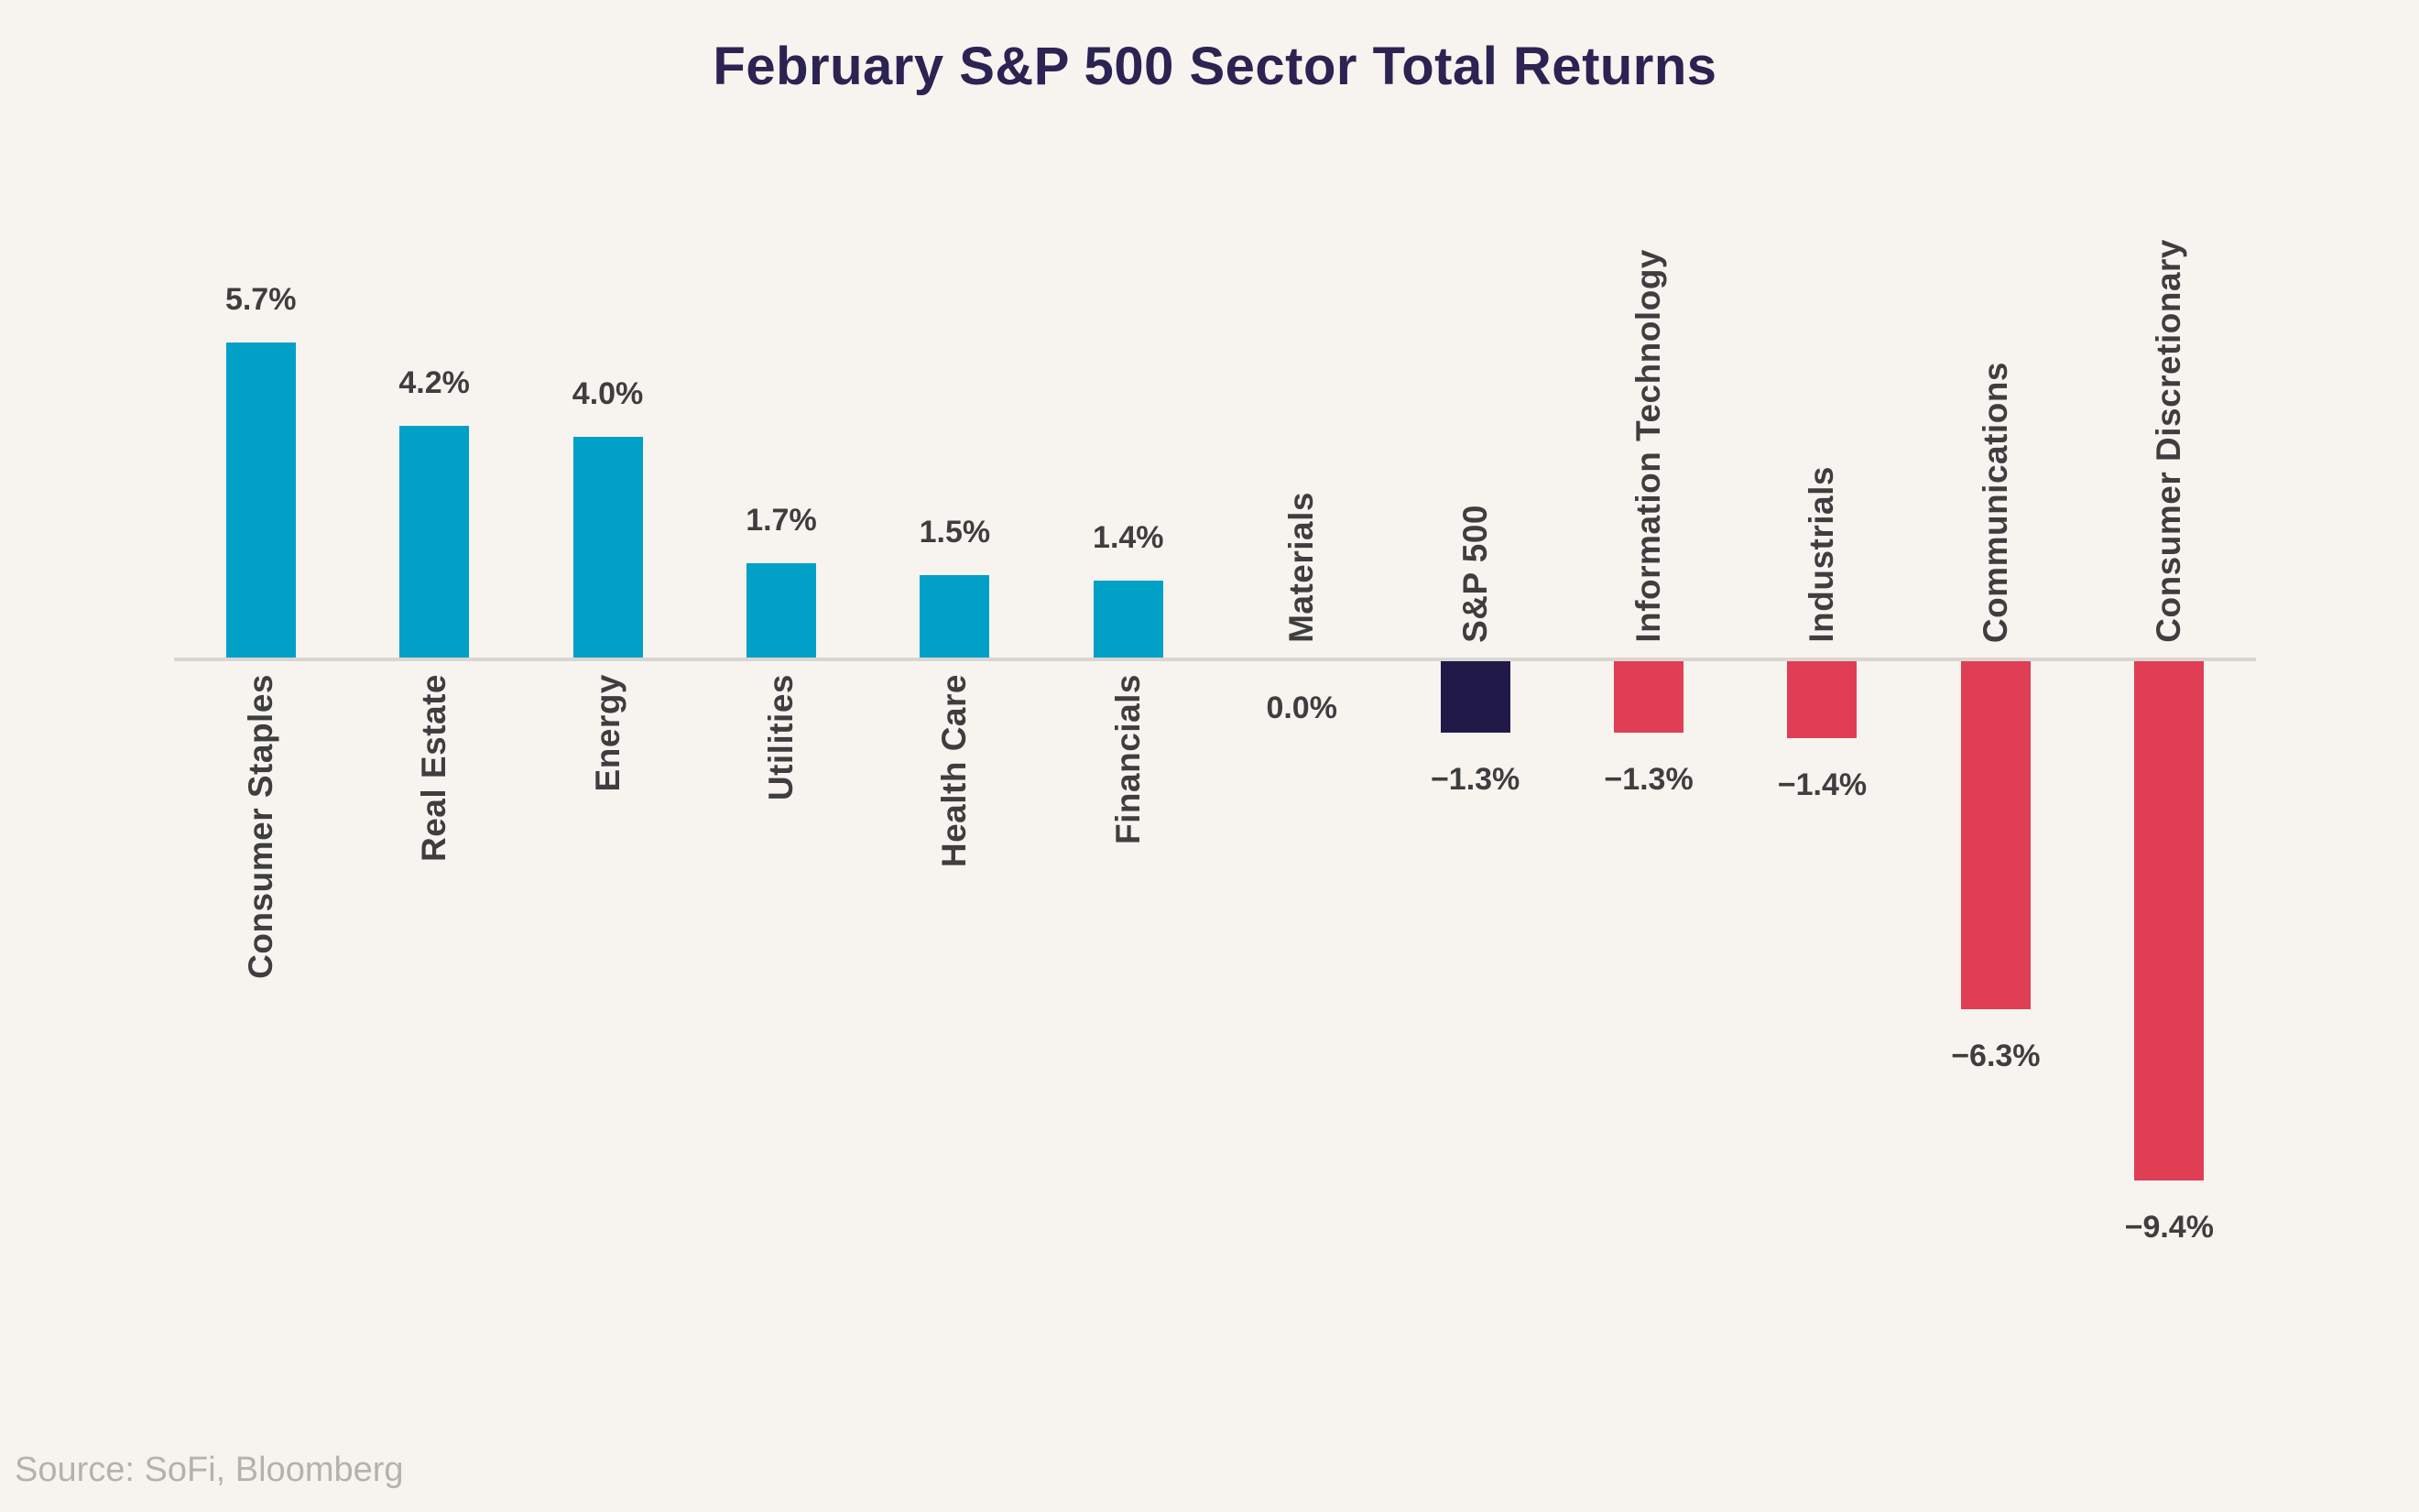  Describe the element at coordinates (1822, 784) in the screenshot. I see `value-label-industrials: −1.4%` at that location.